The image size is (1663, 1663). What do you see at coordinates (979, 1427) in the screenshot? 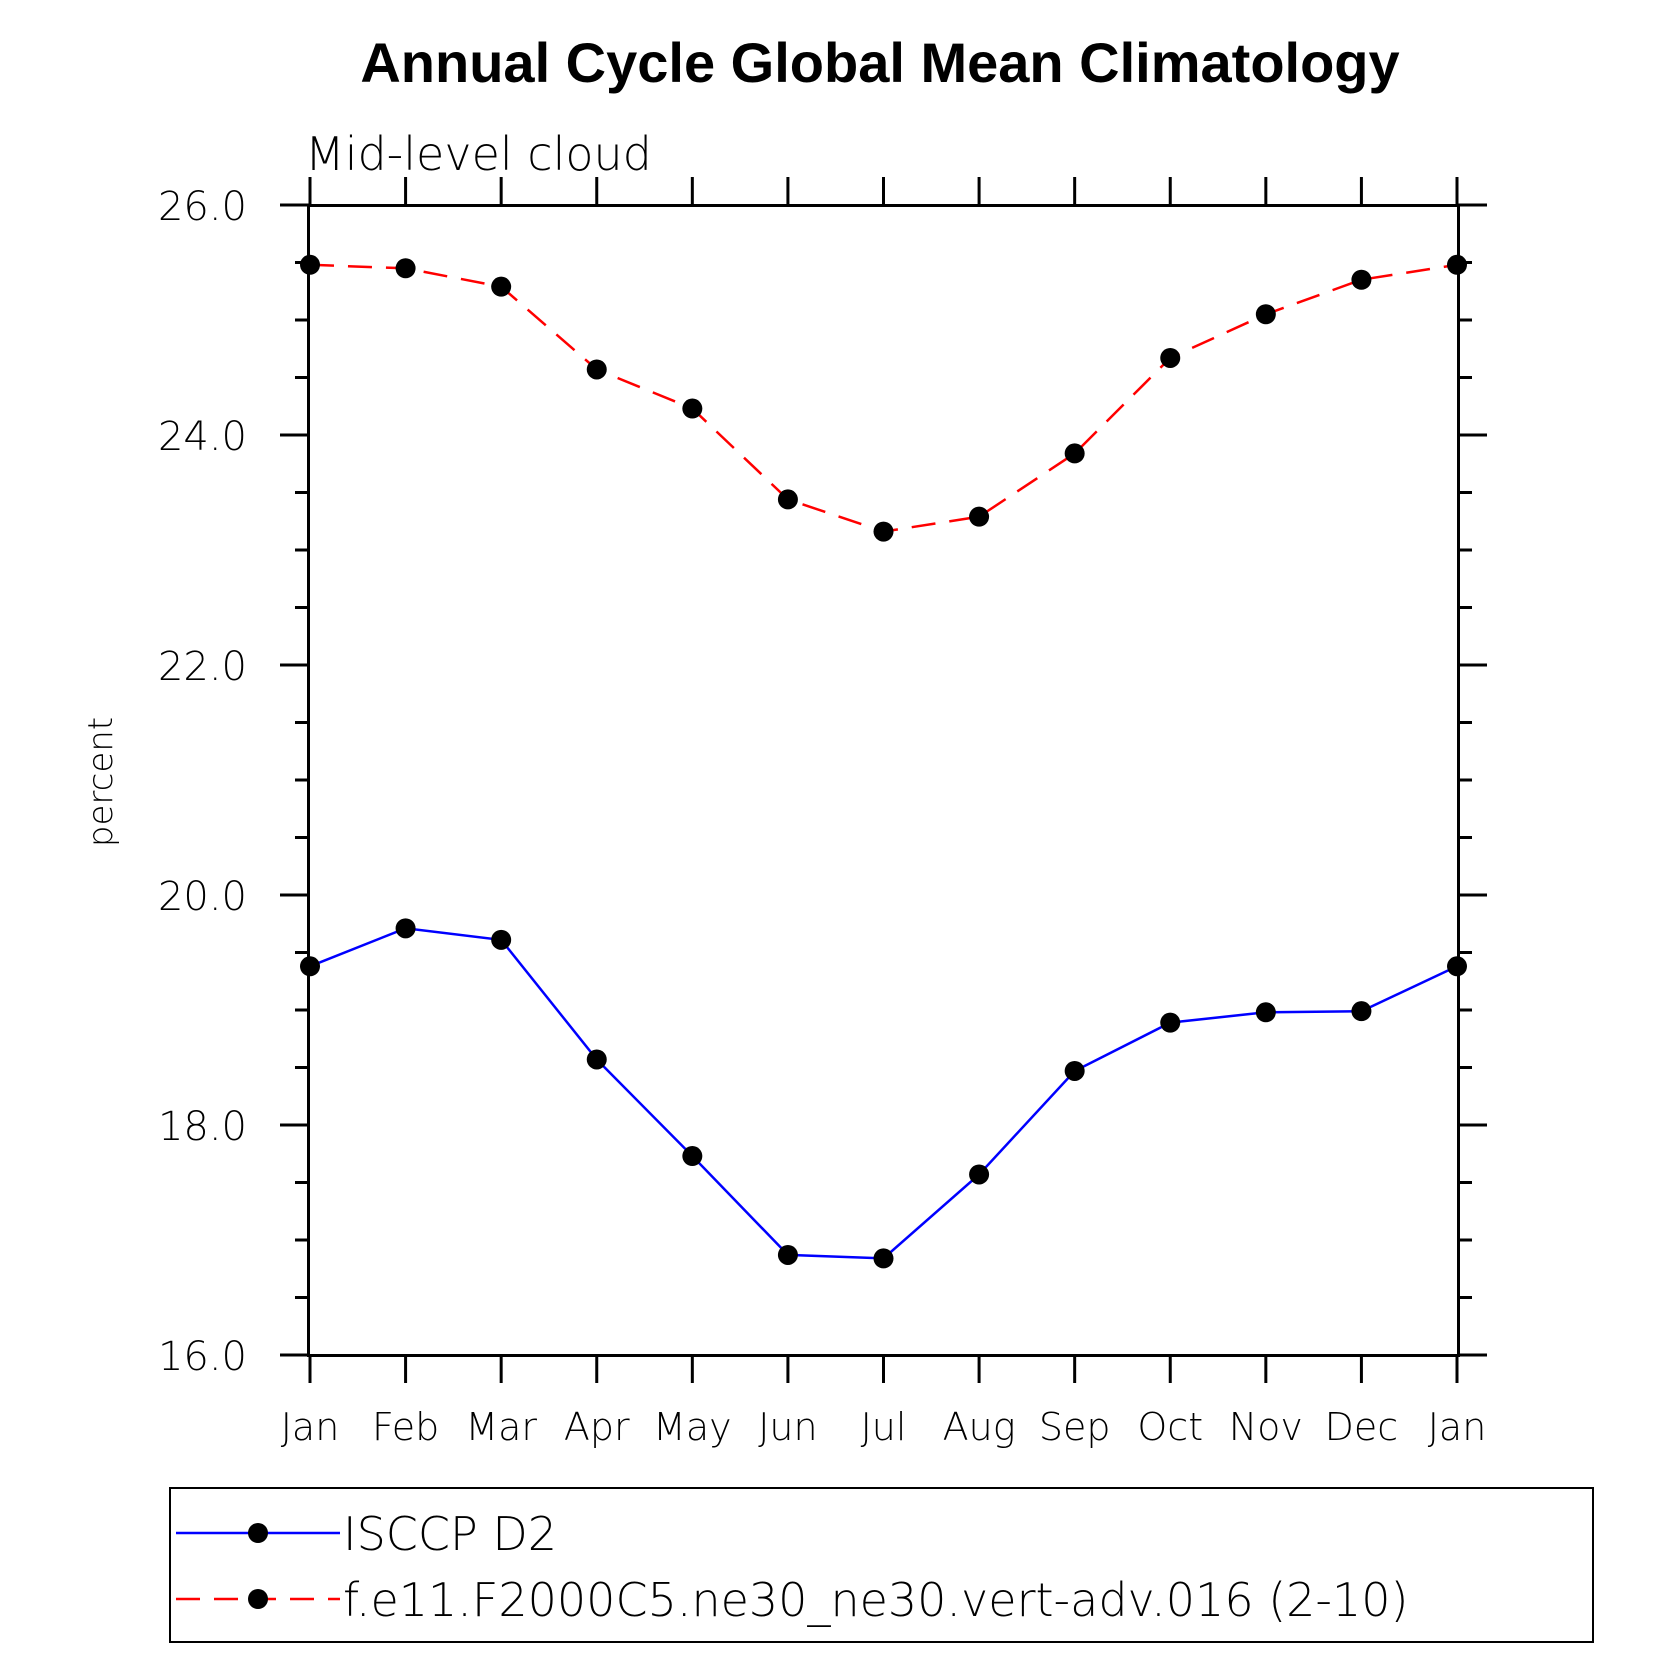
I see `x-tick-label: Aug` at bounding box center [979, 1427].